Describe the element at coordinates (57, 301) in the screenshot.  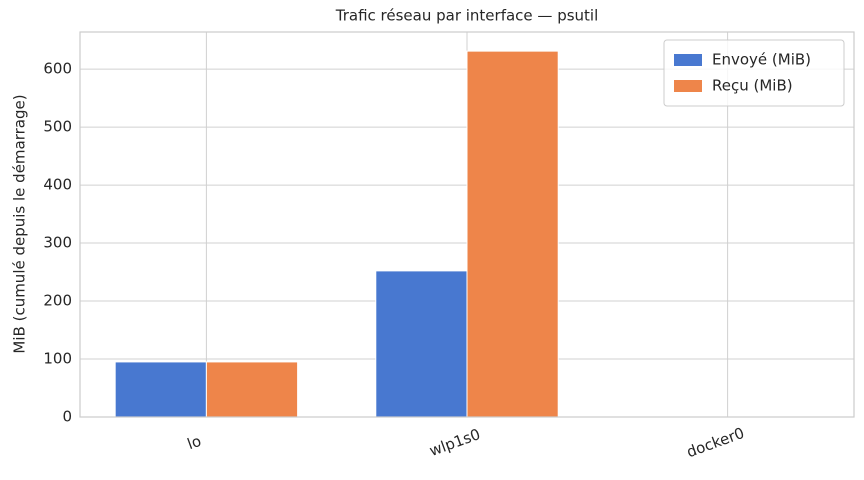
I see `y-tick-label: 200` at that location.